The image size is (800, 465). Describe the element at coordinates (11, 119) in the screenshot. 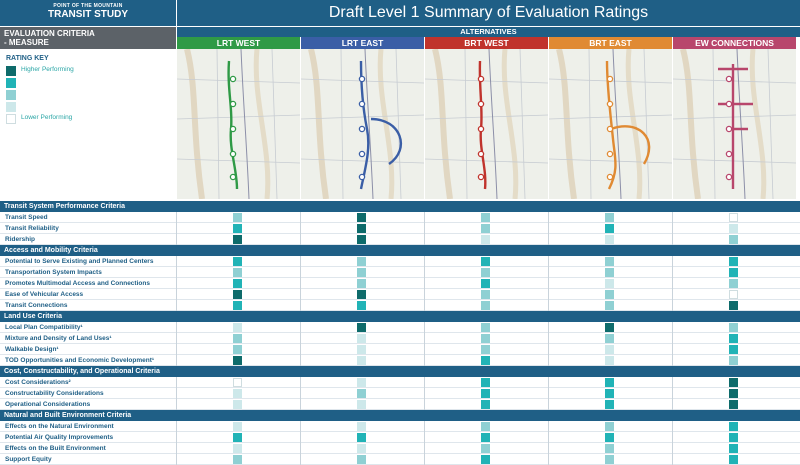

I see `rating-swatch-lowest` at that location.